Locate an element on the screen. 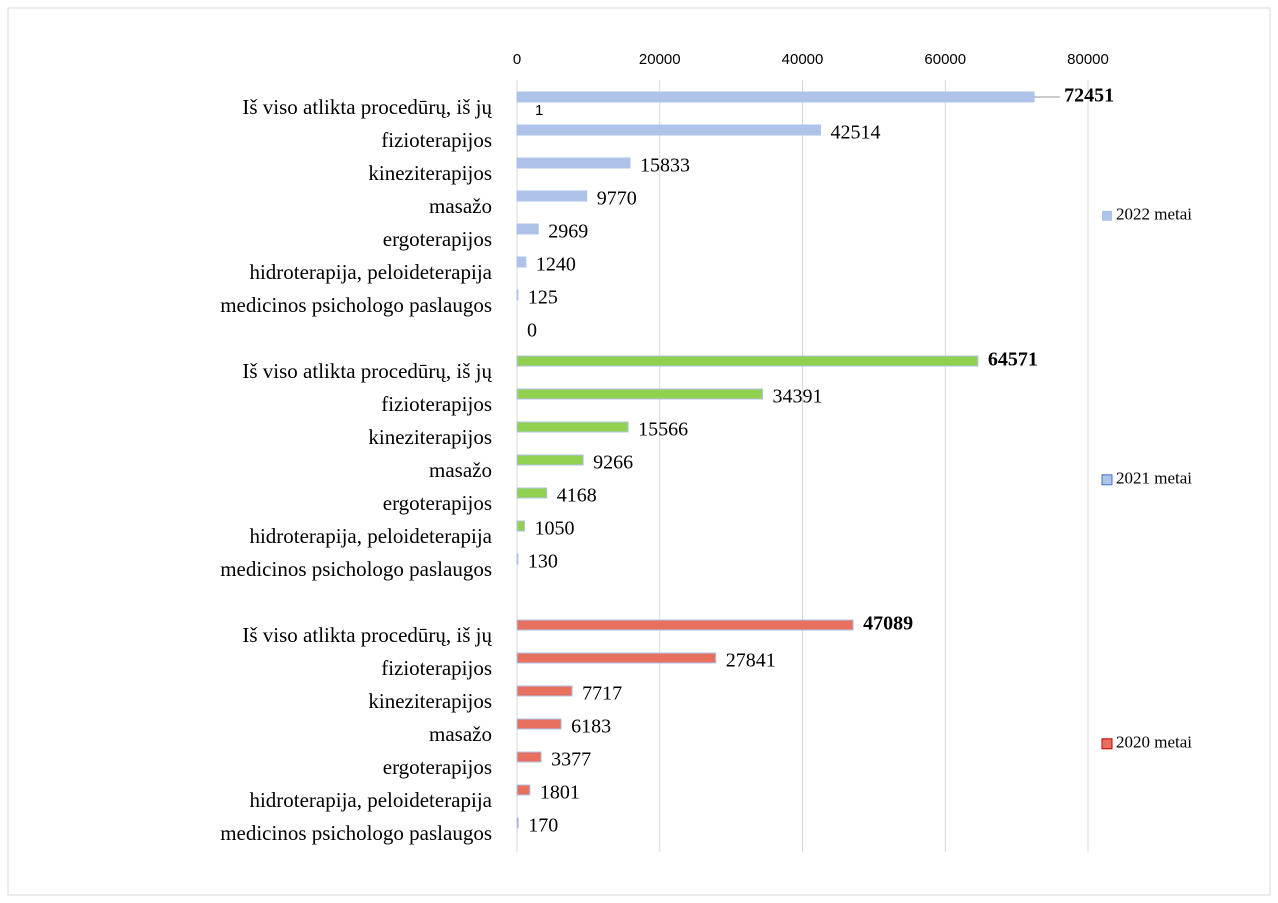 Image resolution: width=1278 pixels, height=903 pixels. data-label: 72451 is located at coordinates (1089, 96).